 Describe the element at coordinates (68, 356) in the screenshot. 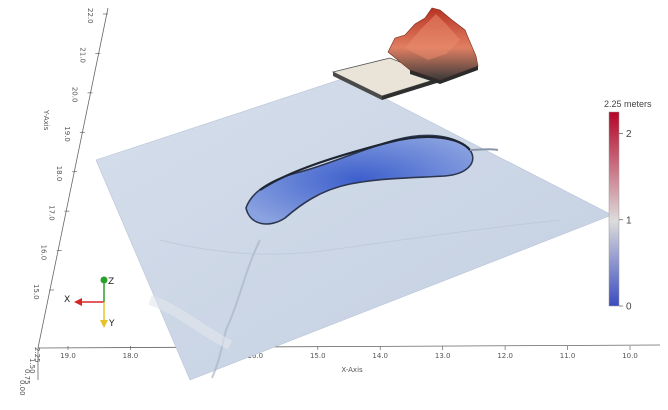

I see `x-tick-label: 19.0` at that location.